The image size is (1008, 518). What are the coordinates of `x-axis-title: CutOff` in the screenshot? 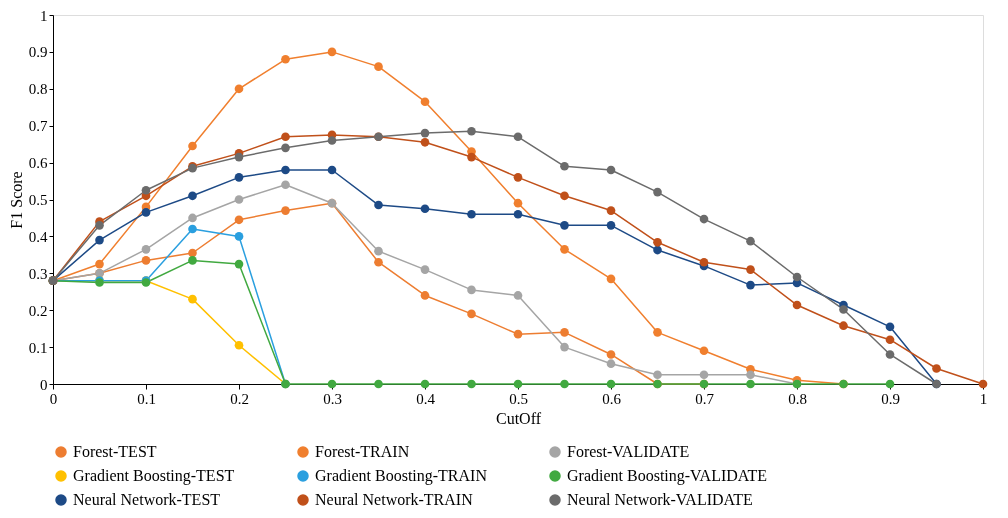 It's located at (518, 418).